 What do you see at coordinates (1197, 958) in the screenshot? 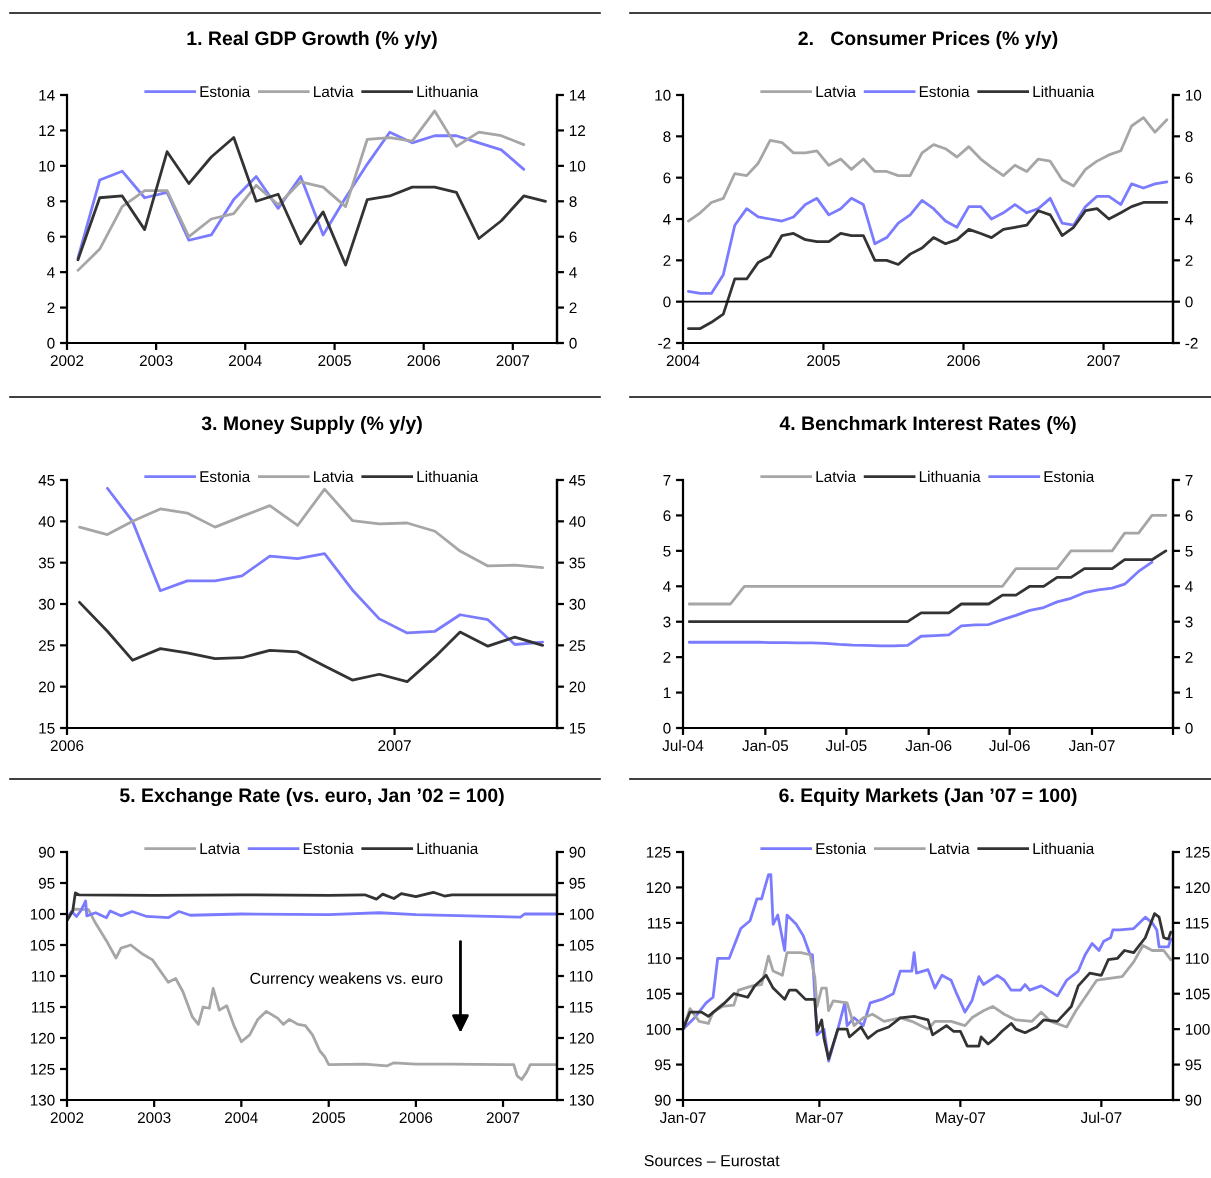
I see `y2-tick-label: 110` at bounding box center [1197, 958].